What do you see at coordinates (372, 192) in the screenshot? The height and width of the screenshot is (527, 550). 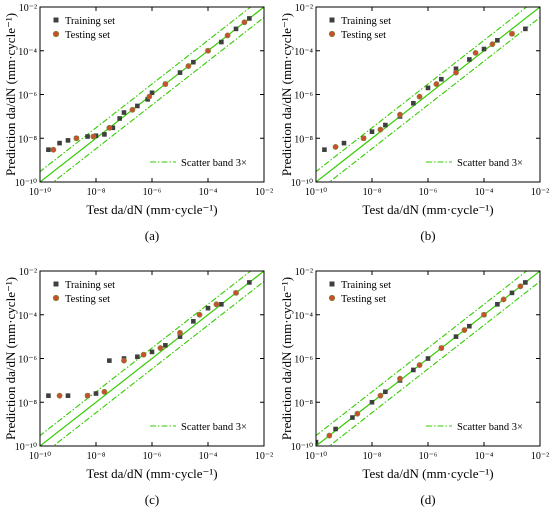 I see `x-tick-label: 10⁻⁸` at bounding box center [372, 192].